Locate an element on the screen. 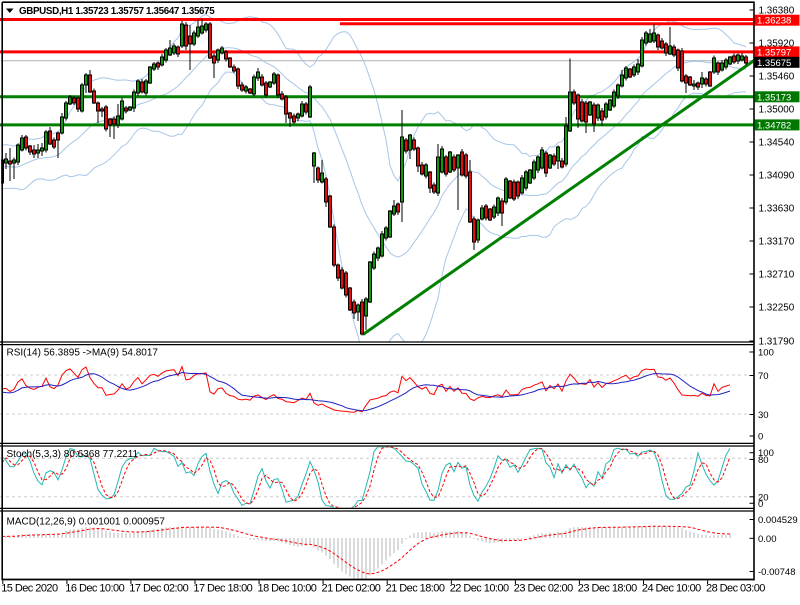 Image resolution: width=800 pixels, height=605 pixels. svg-text: 1.35675 is located at coordinates (774, 63).